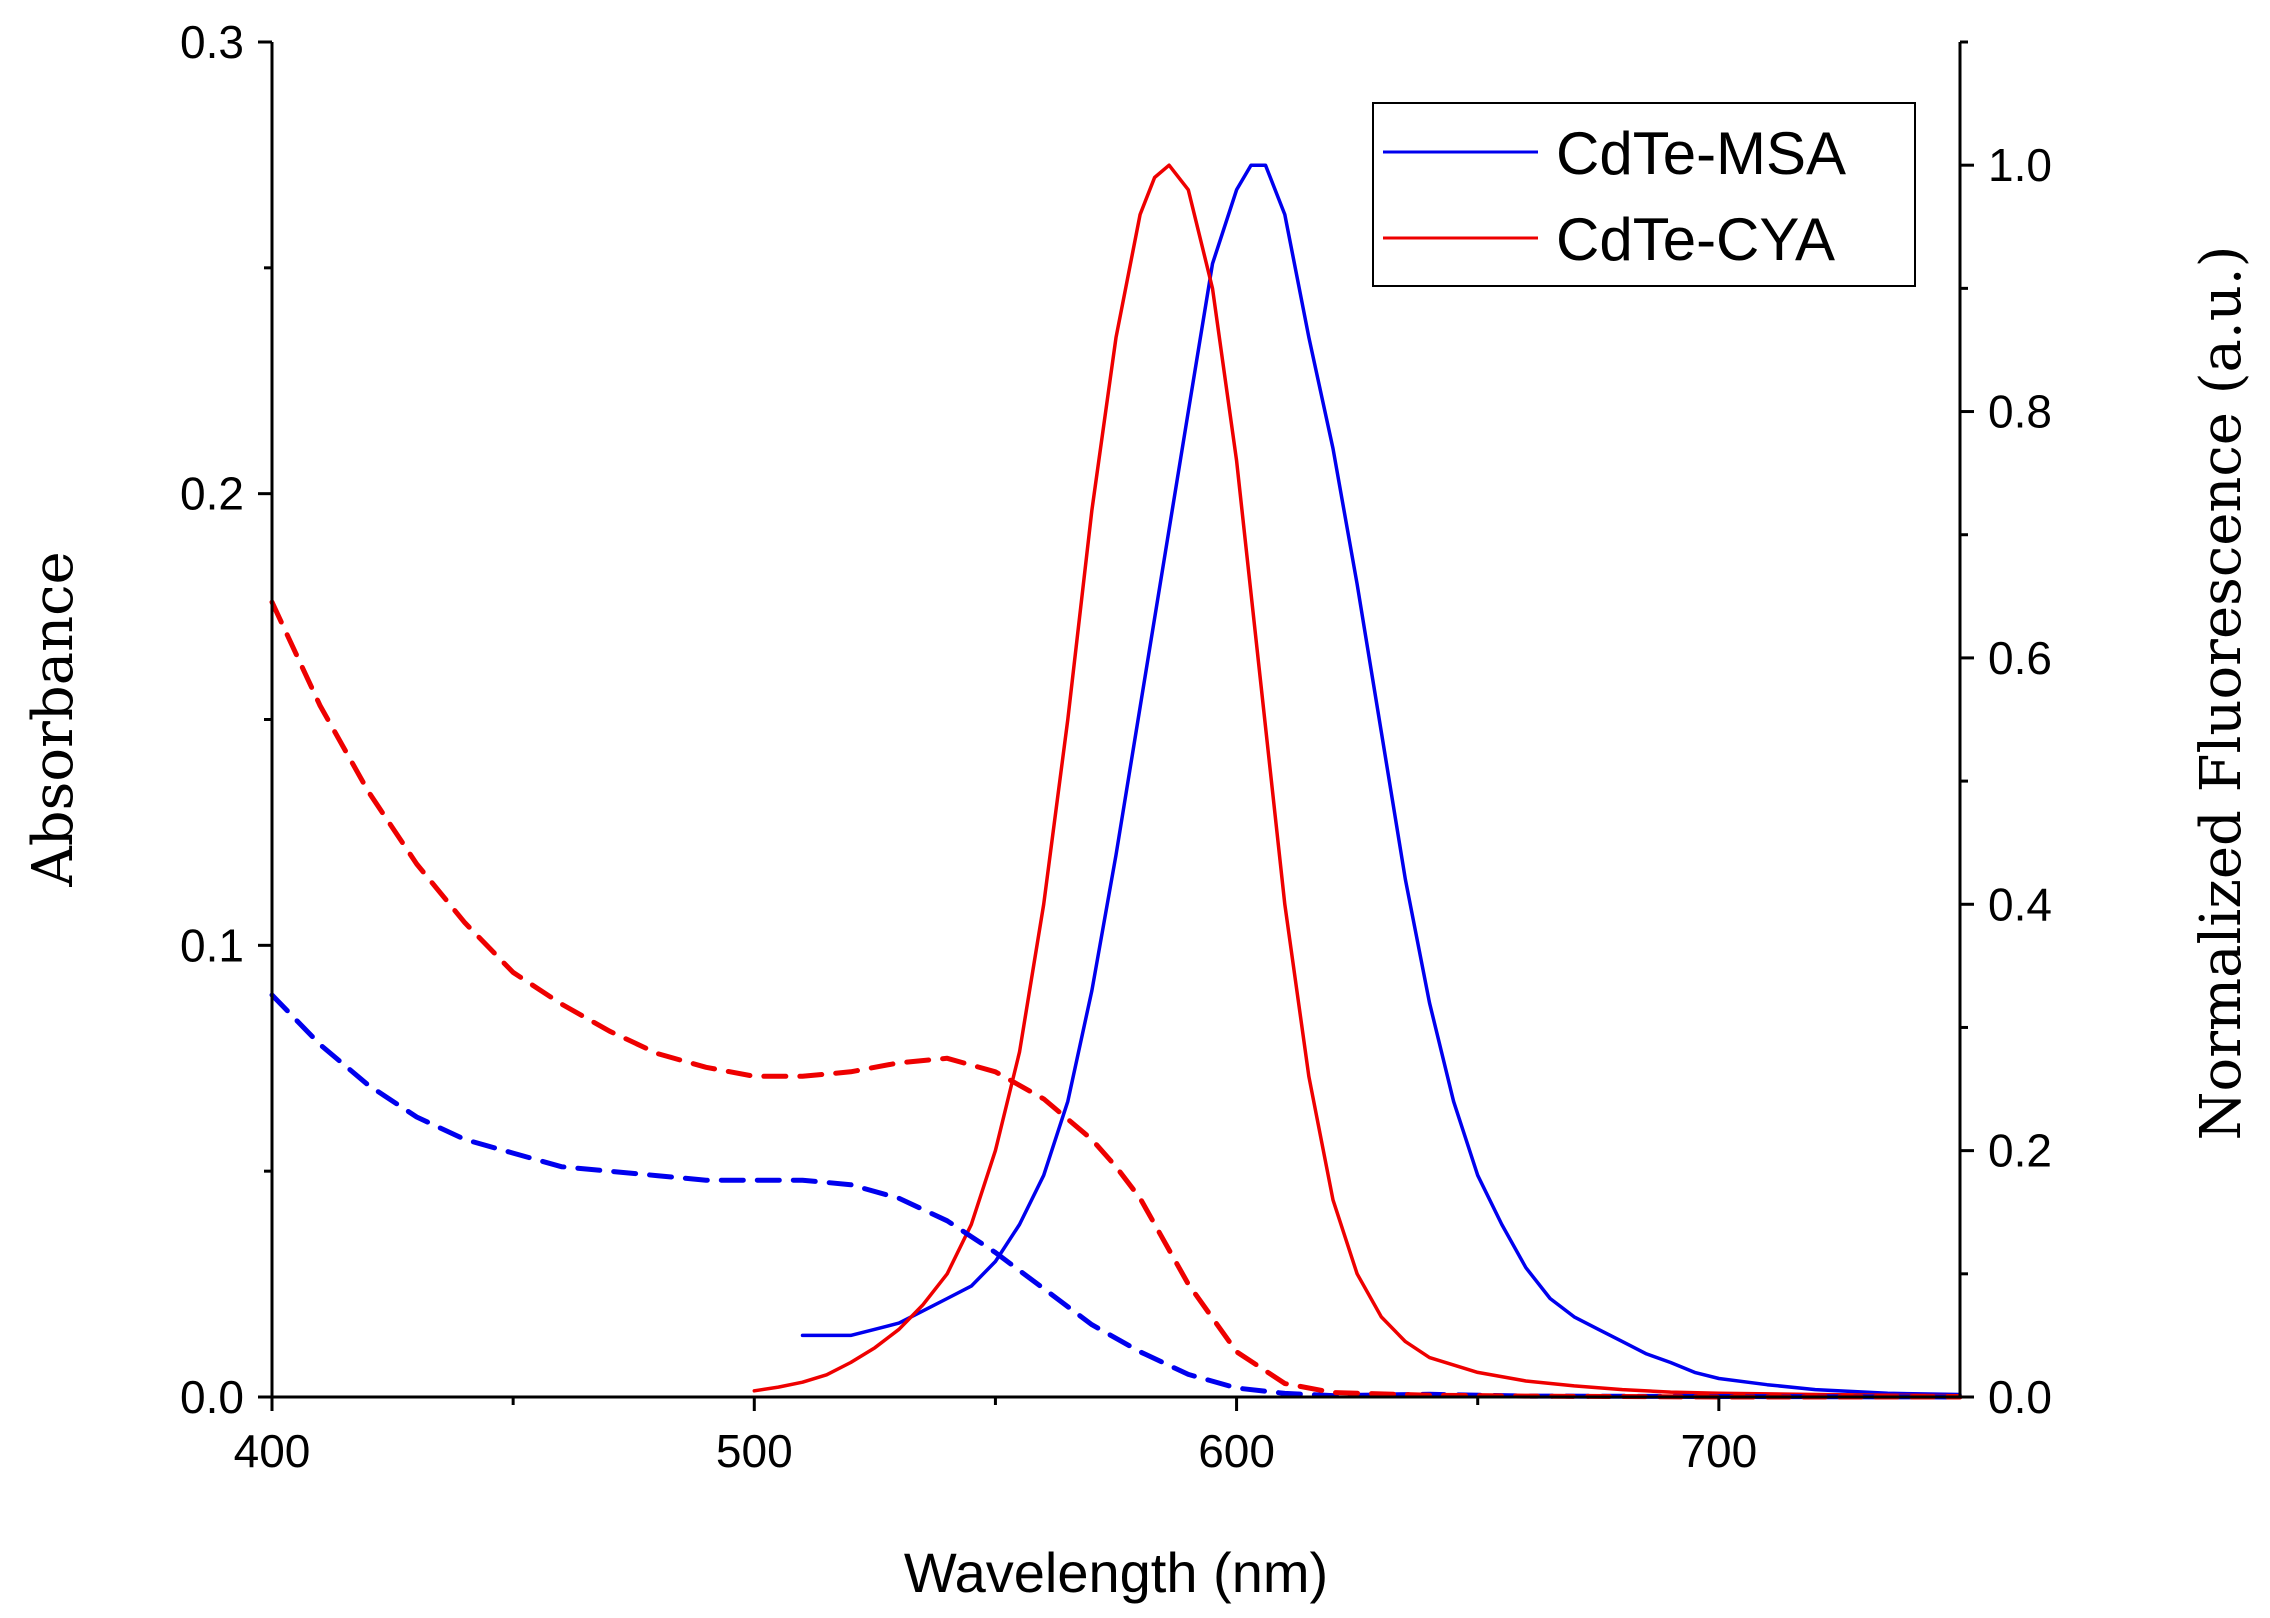 The image size is (2270, 1618). What do you see at coordinates (212, 1397) in the screenshot?
I see `y-tick-label: 0.0` at bounding box center [212, 1397].